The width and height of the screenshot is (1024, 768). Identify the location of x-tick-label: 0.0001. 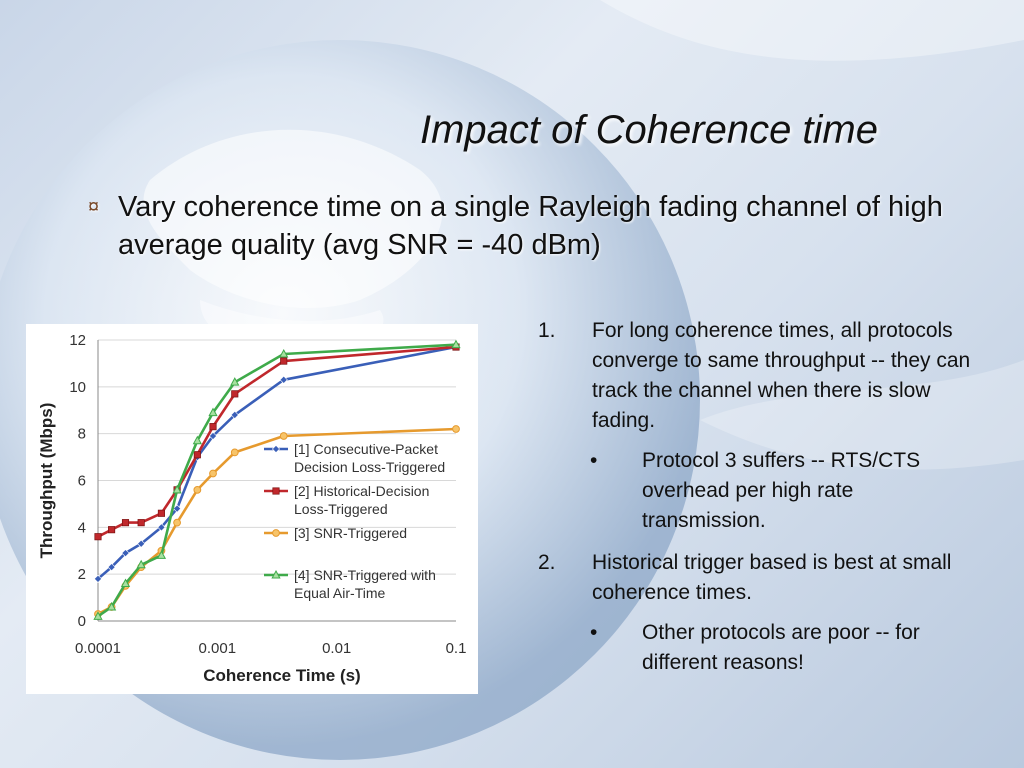
(98, 648).